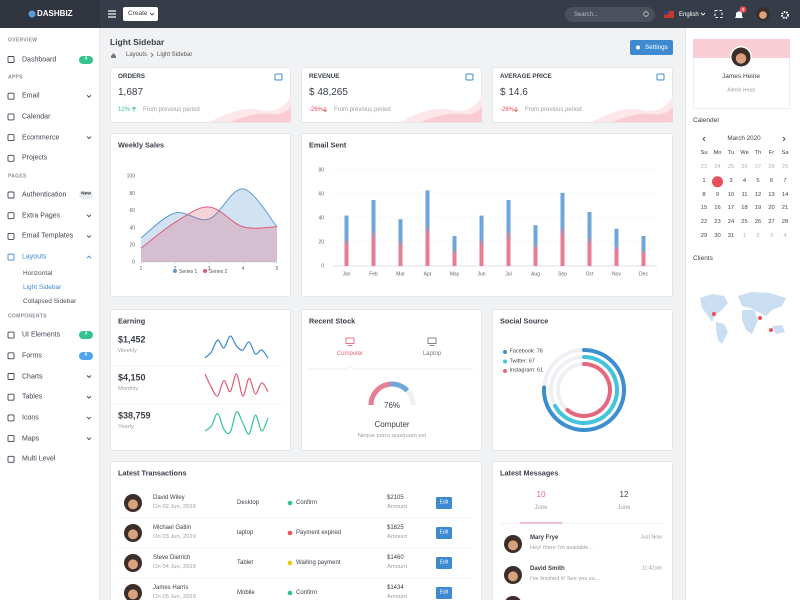 The image size is (800, 600). What do you see at coordinates (731, 194) in the screenshot?
I see `calendar-day: 10` at bounding box center [731, 194].